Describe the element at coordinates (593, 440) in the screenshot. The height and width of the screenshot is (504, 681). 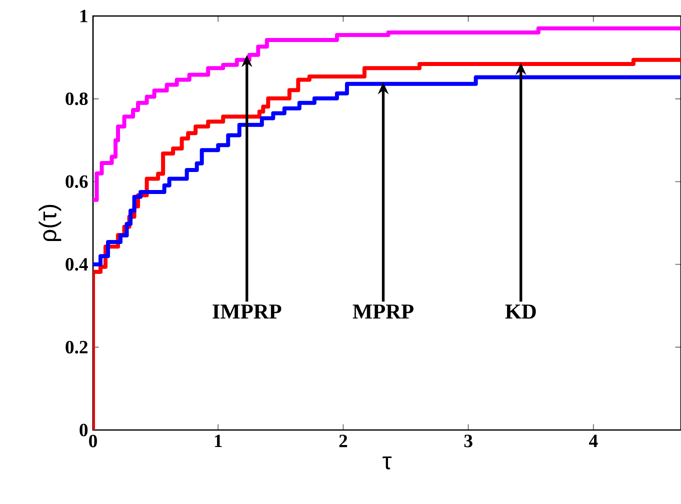
I see `x-tick-label: 4` at that location.